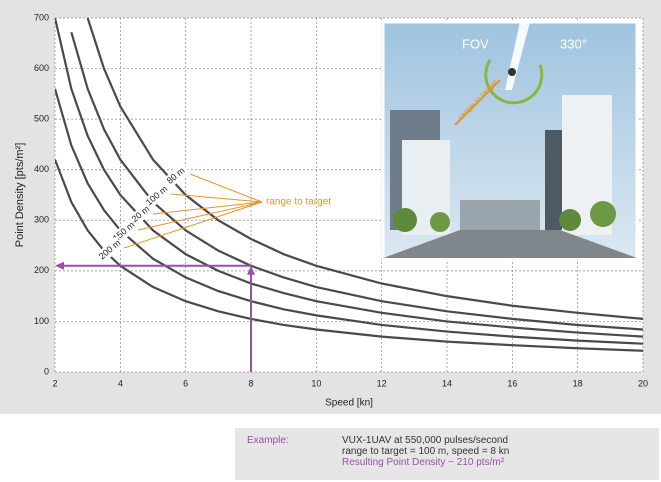  What do you see at coordinates (41, 17) in the screenshot?
I see `y-tick-label: 700` at bounding box center [41, 17].